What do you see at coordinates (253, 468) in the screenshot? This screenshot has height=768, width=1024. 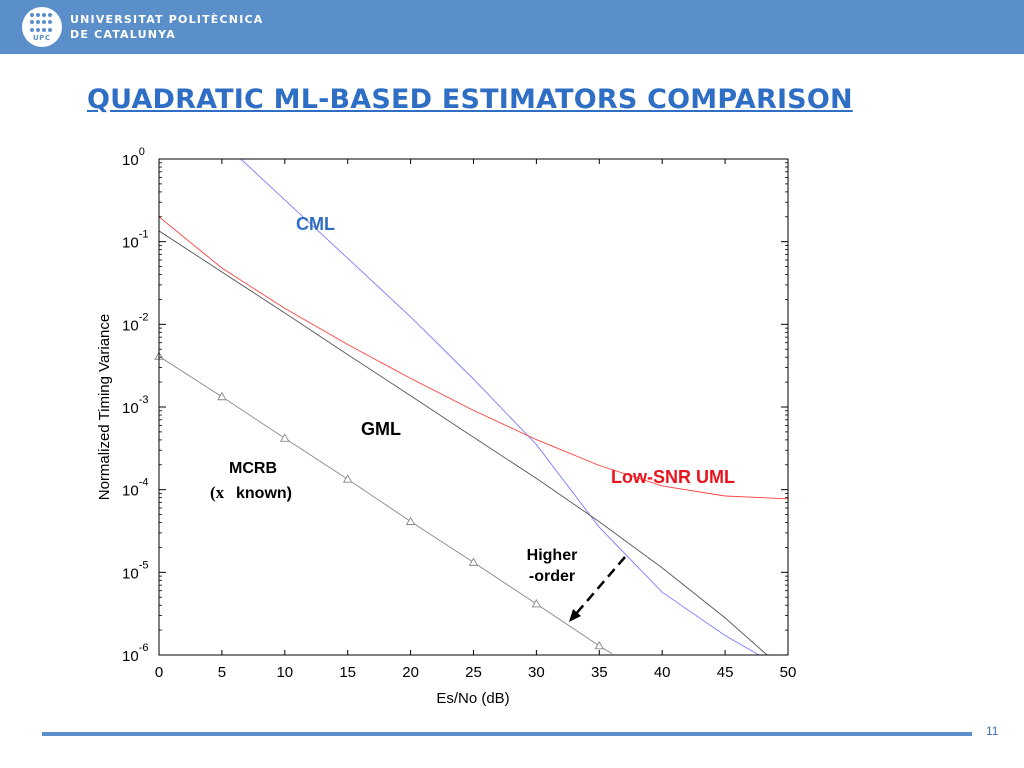 I see `mcrb-label: MCRB` at bounding box center [253, 468].